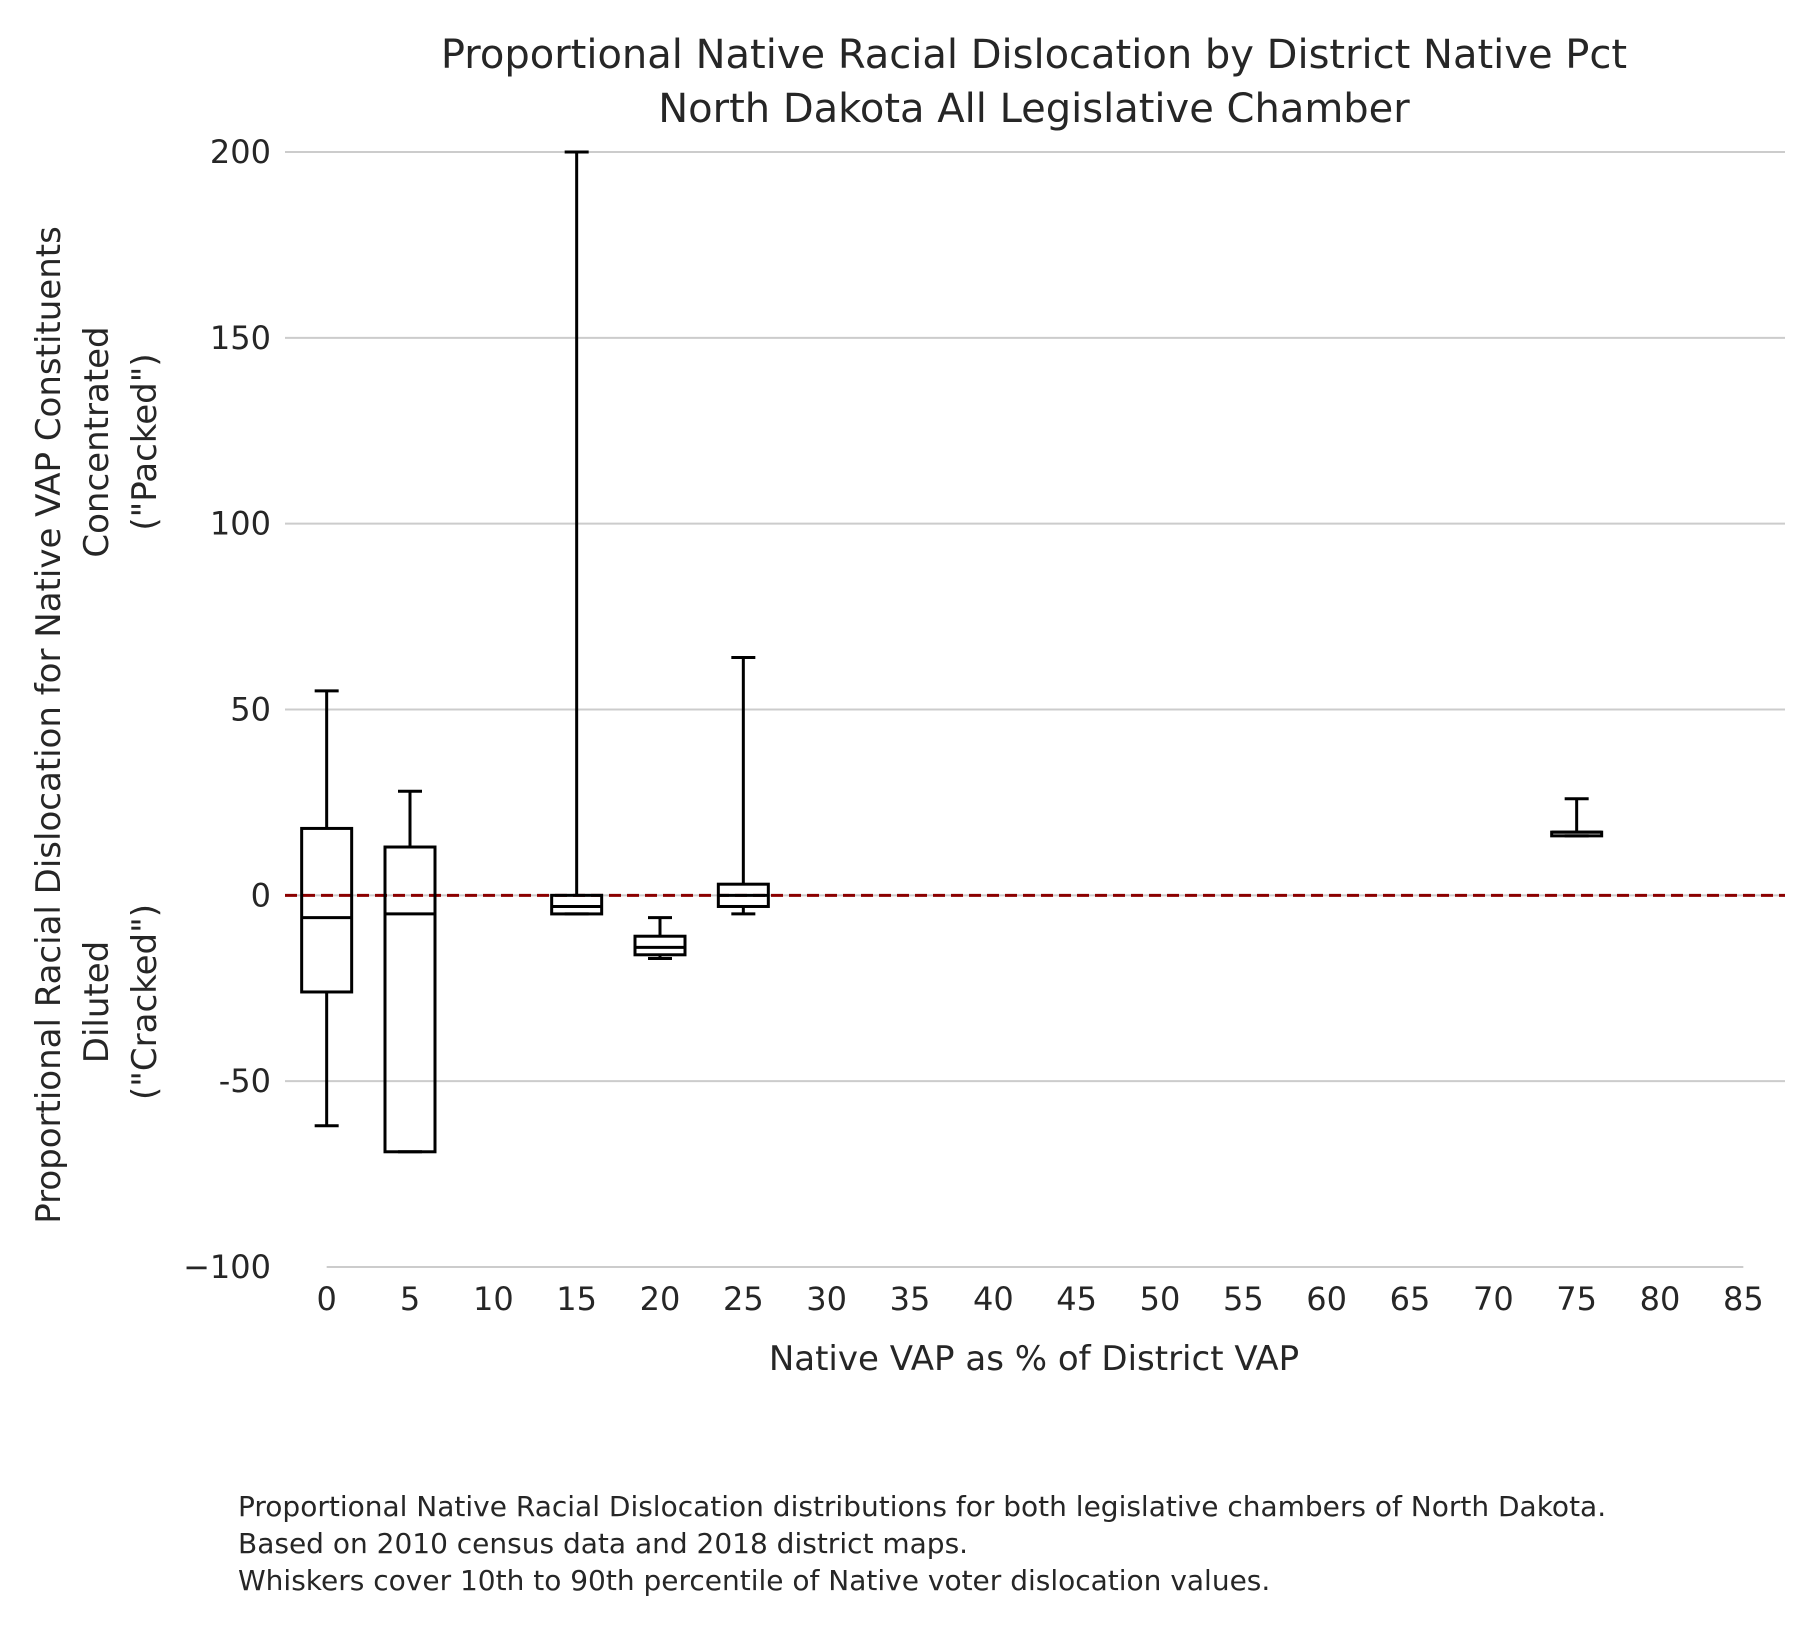  Describe the element at coordinates (1576, 1299) in the screenshot. I see `x-tick-label: 75` at that location.